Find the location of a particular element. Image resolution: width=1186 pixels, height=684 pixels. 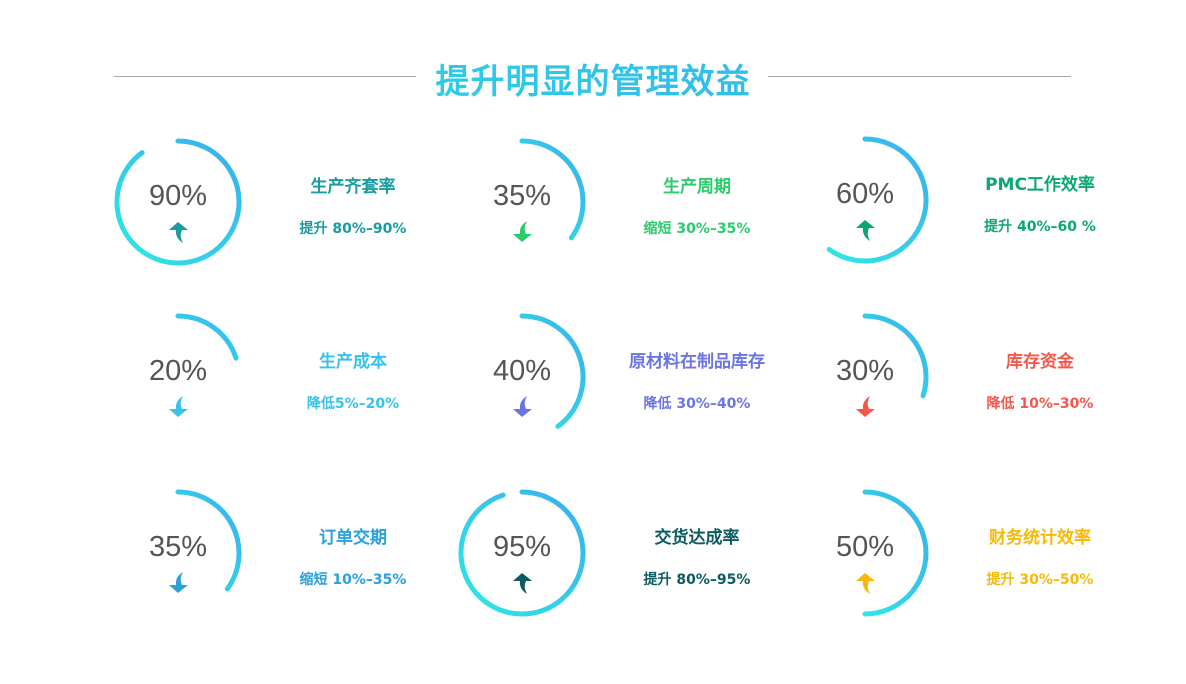

metric-card: 40% 原材料在制品库存 降低 30%–40% is located at coordinates (617, 377).